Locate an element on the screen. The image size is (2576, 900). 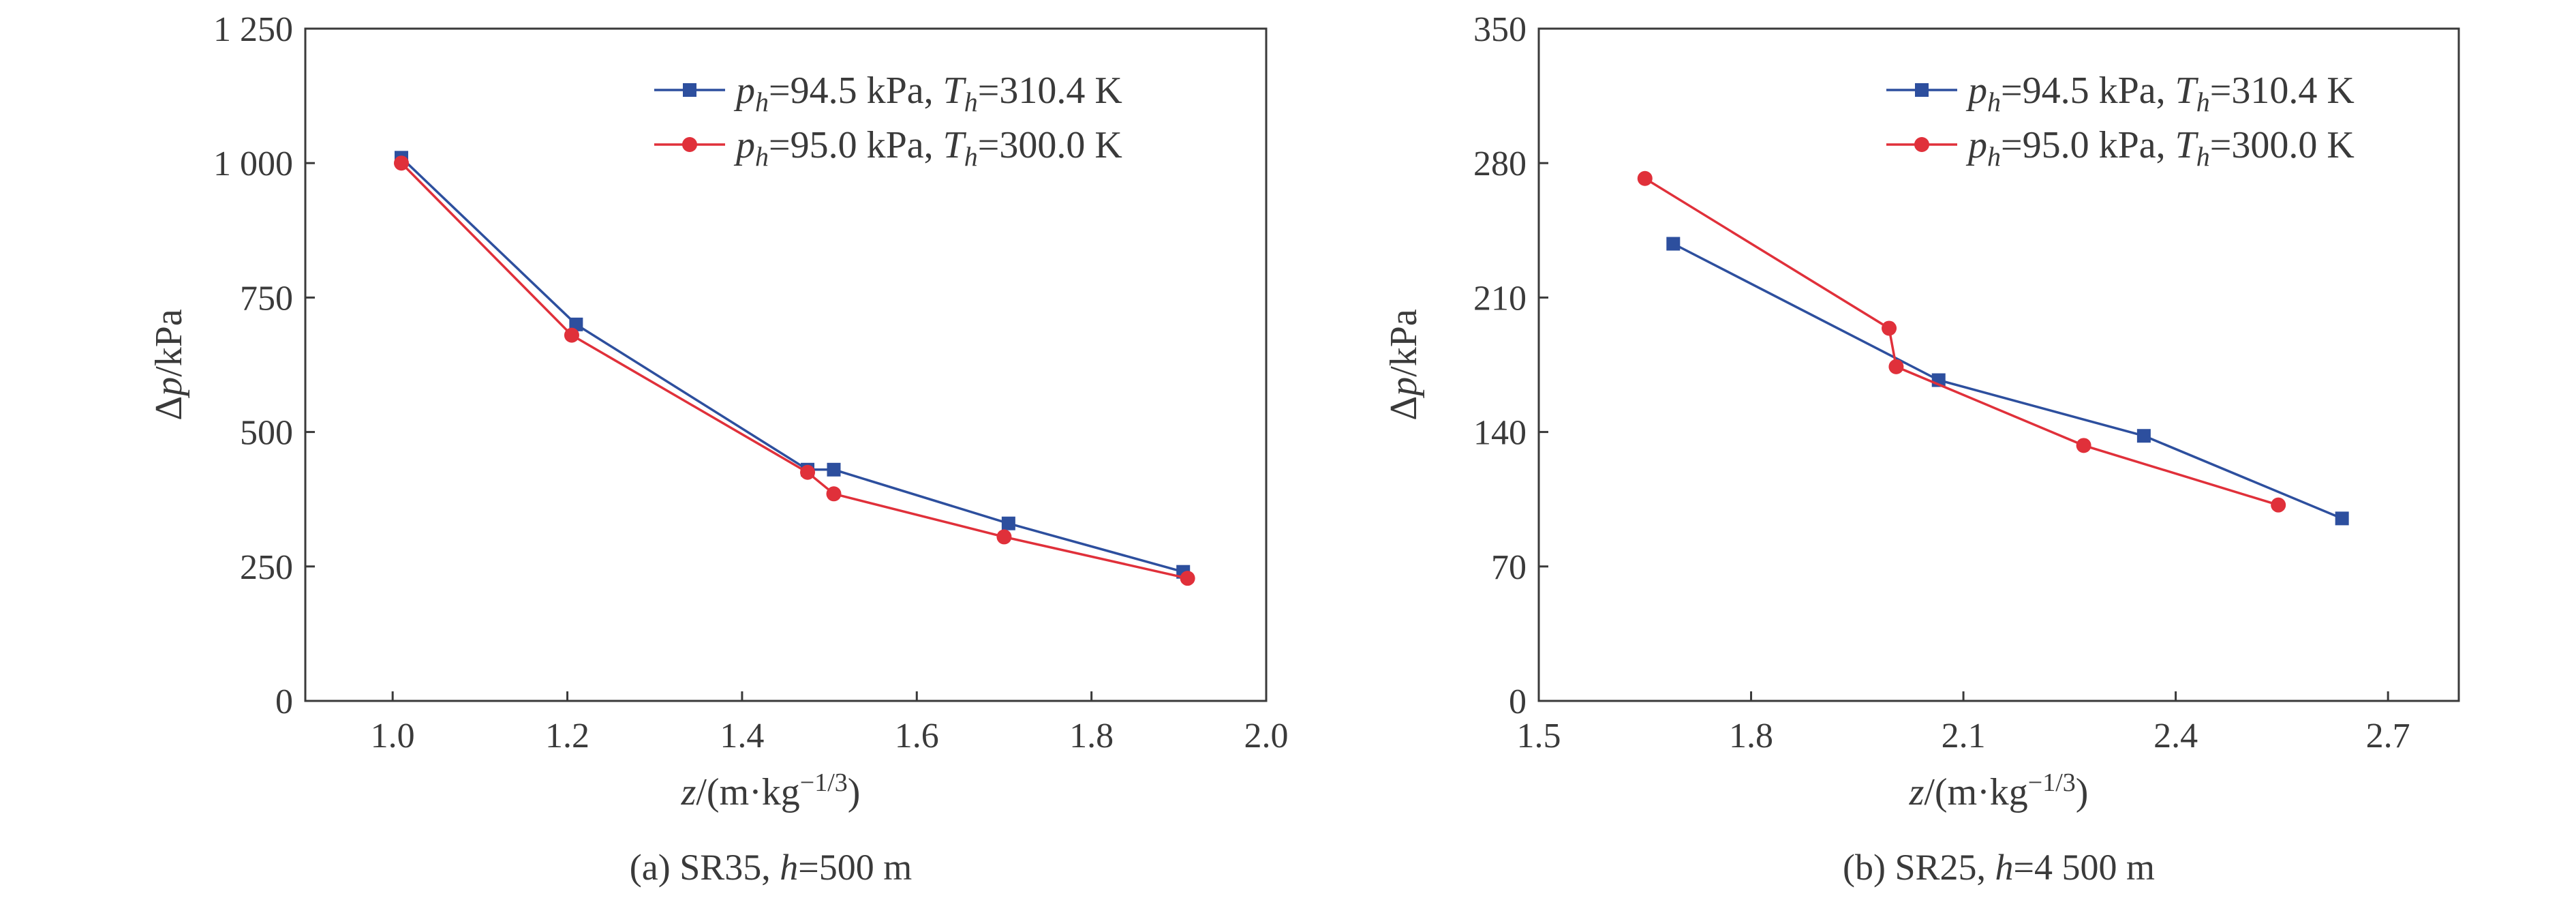
x-tick-label: 2.1 is located at coordinates (1964, 736).